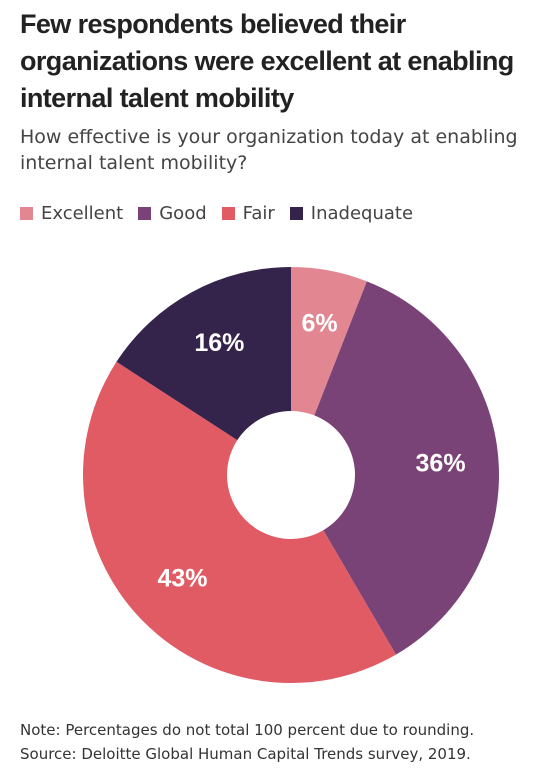 Image resolution: width=552 pixels, height=778 pixels. What do you see at coordinates (329, 341) in the screenshot?
I see `donut-slice-excellent` at bounding box center [329, 341].